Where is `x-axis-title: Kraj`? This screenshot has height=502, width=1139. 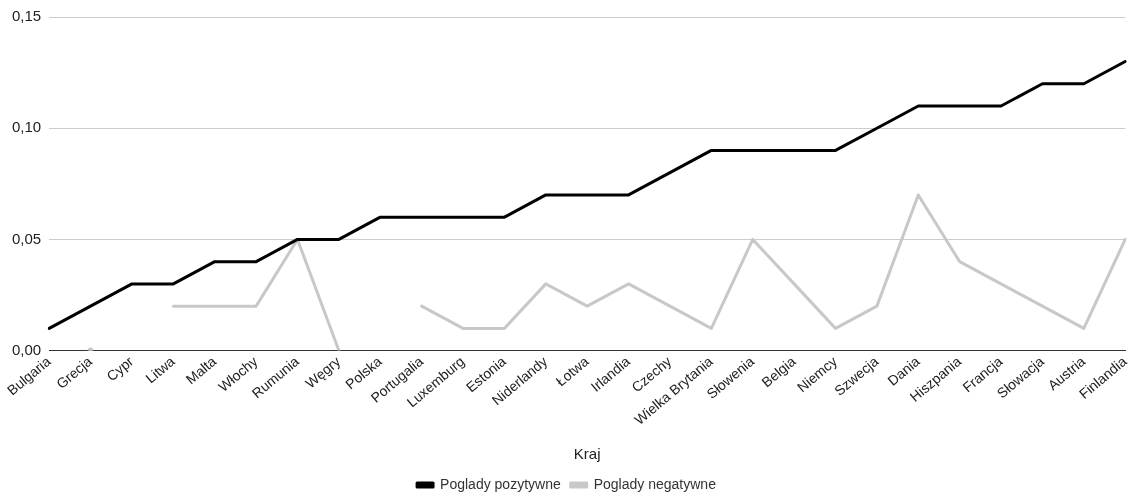
x-axis-title: Kraj is located at coordinates (587, 454).